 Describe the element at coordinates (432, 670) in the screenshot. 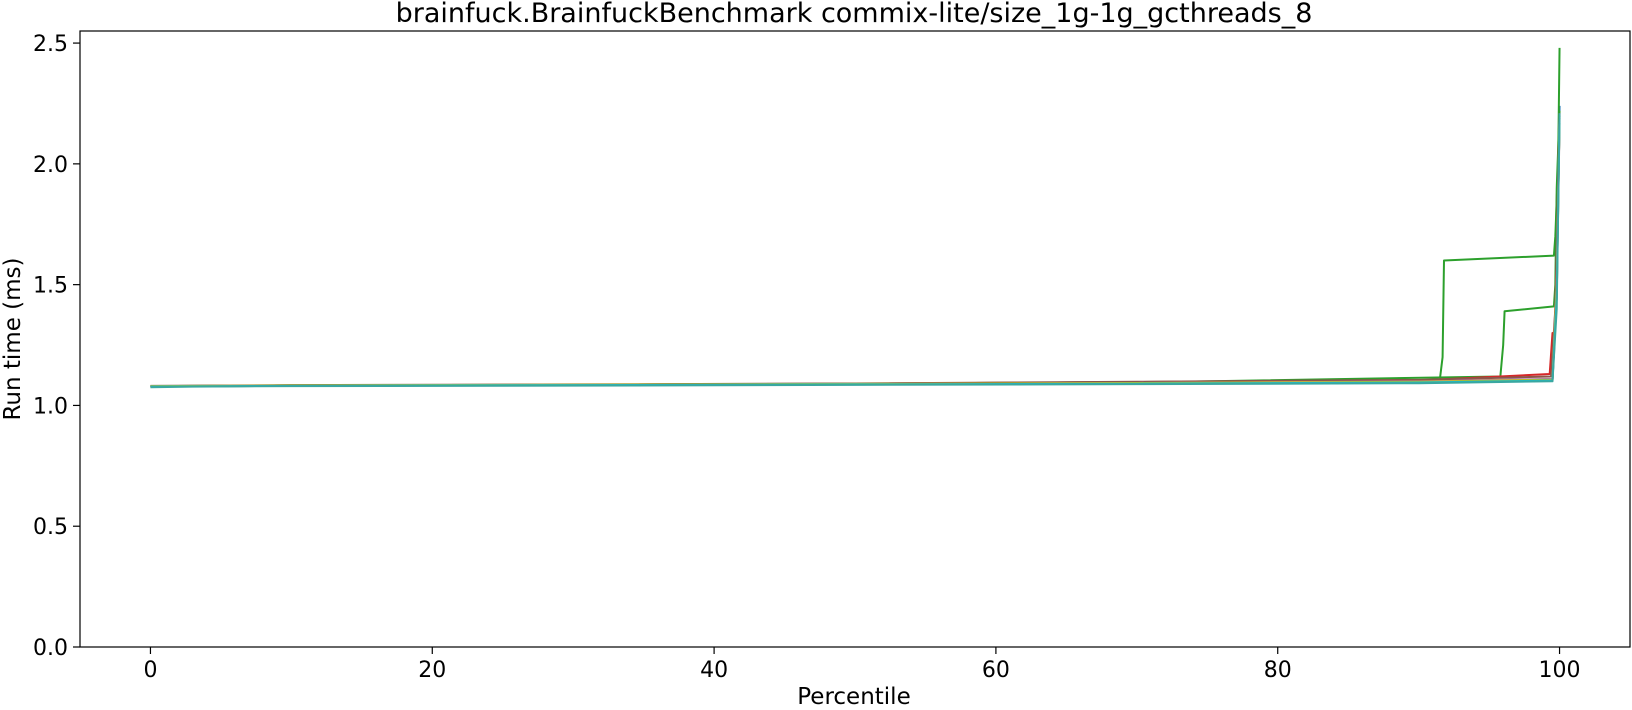

I see `x-tick-label: 20` at that location.